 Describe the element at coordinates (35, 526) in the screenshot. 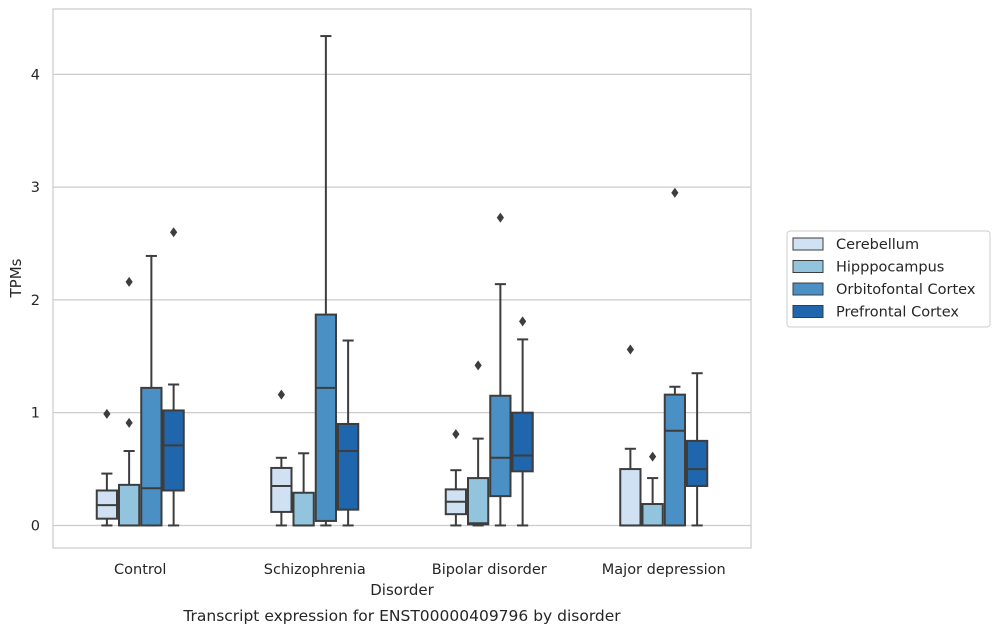

I see `y-tick-label: 0` at that location.